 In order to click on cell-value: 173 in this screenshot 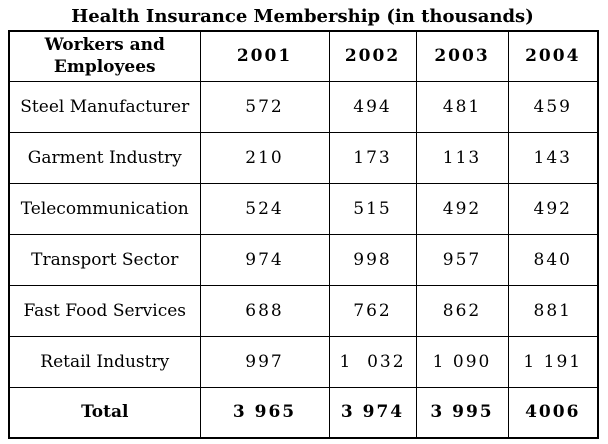, I will do `click(372, 157)`.